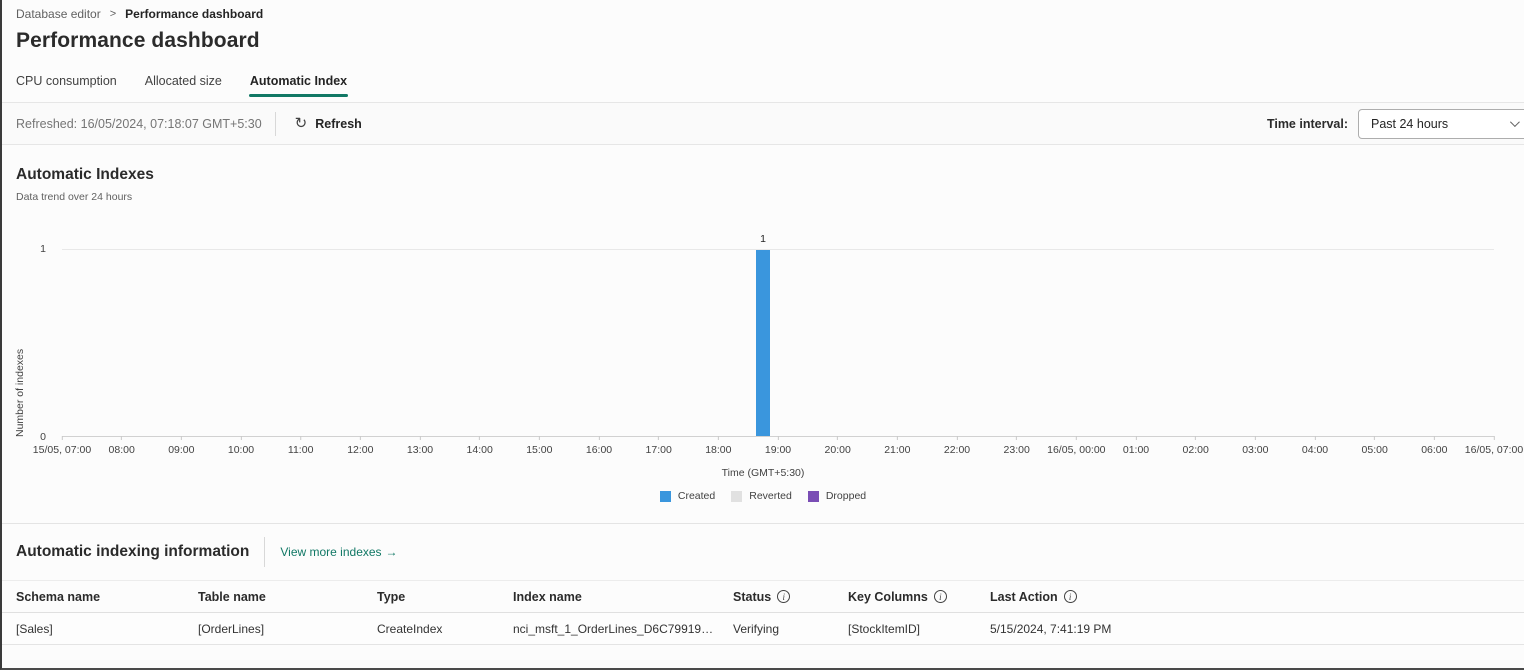 The height and width of the screenshot is (670, 1524). What do you see at coordinates (287, 597) in the screenshot?
I see `column-header-table-name: Table name` at bounding box center [287, 597].